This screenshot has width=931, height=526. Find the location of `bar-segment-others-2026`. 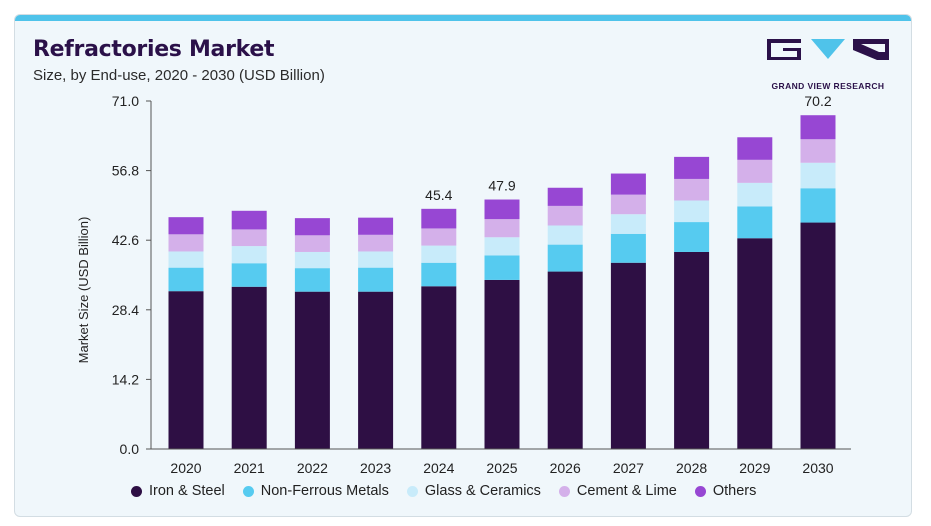

bar-segment-others-2026 is located at coordinates (565, 196).